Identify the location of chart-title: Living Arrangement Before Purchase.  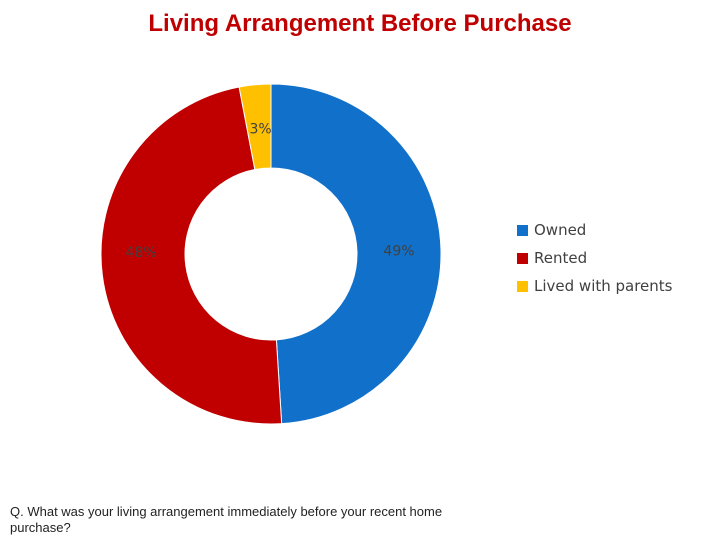
(360, 23).